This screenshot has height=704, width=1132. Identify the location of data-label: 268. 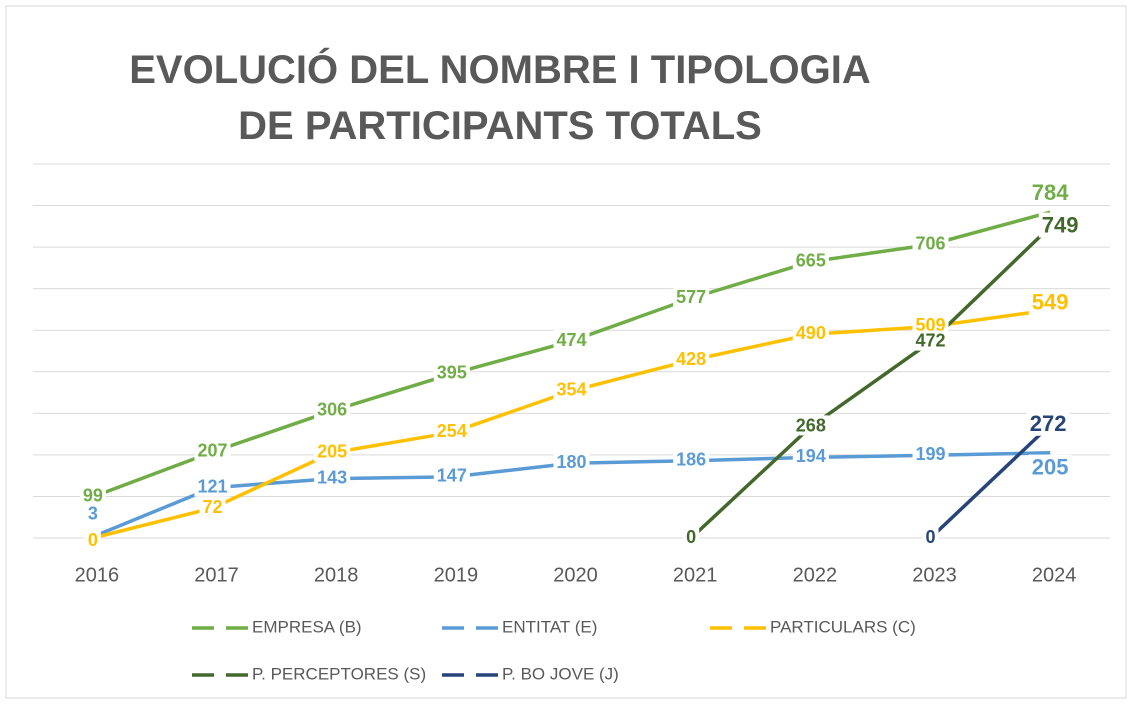
(811, 425).